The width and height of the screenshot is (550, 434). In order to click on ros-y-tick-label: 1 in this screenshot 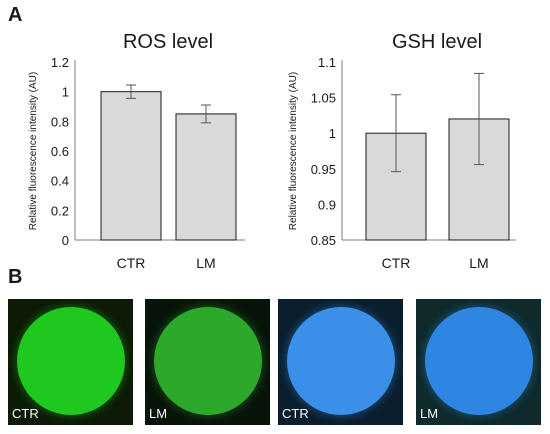, I will do `click(65, 92)`.